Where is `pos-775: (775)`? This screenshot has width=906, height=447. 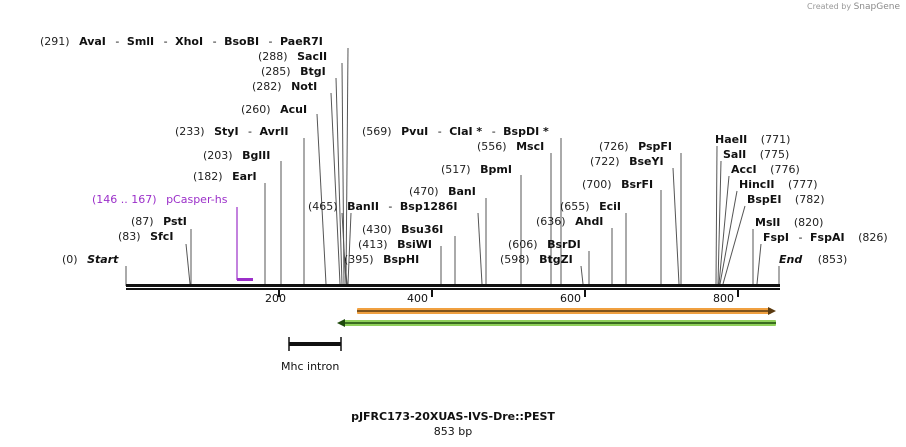
pos-775: (775) is located at coordinates (775, 154).